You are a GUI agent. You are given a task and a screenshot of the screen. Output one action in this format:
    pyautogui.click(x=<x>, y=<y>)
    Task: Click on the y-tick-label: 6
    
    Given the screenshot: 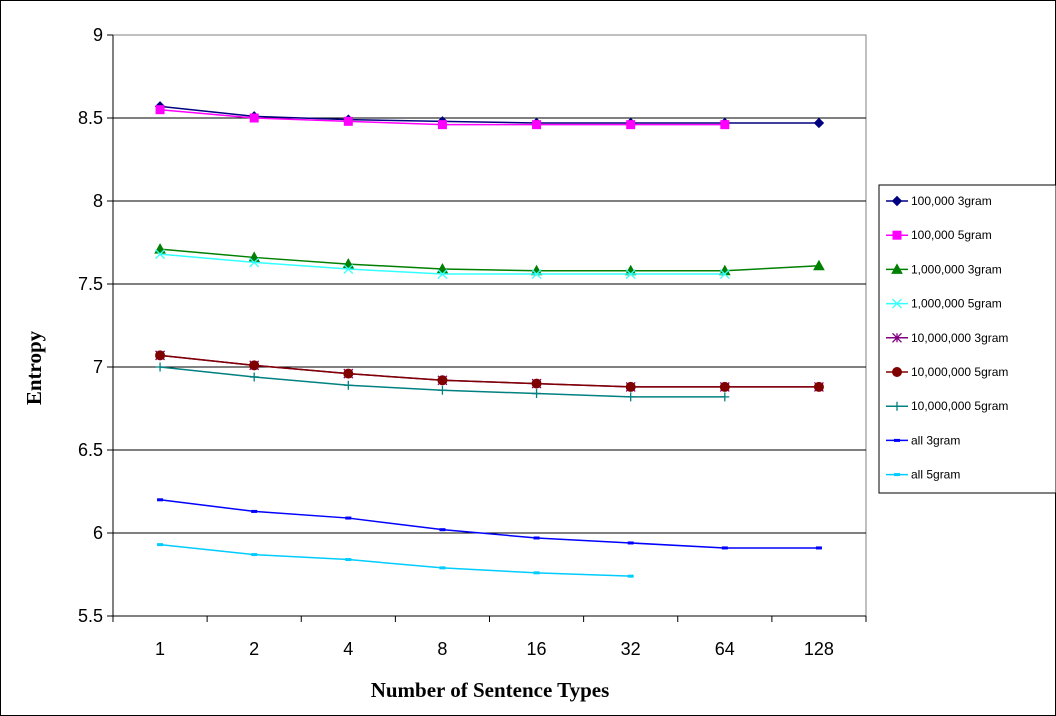 What is the action you would take?
    pyautogui.click(x=98, y=533)
    